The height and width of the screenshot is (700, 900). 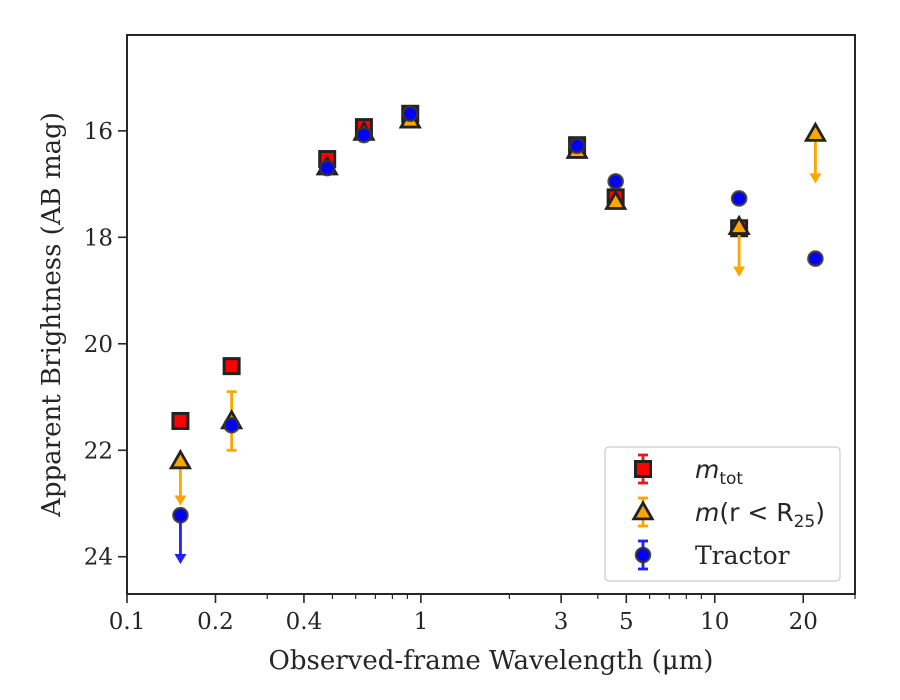 What do you see at coordinates (805, 522) in the screenshot?
I see `legend-label-sub: 25` at bounding box center [805, 522].